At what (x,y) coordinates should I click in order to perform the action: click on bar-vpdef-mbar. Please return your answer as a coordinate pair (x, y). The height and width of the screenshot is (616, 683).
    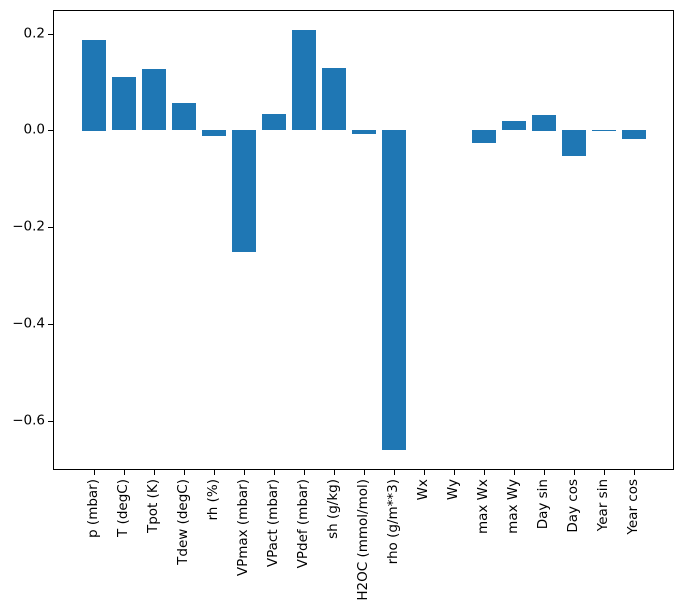
    Looking at the image, I should click on (303, 80).